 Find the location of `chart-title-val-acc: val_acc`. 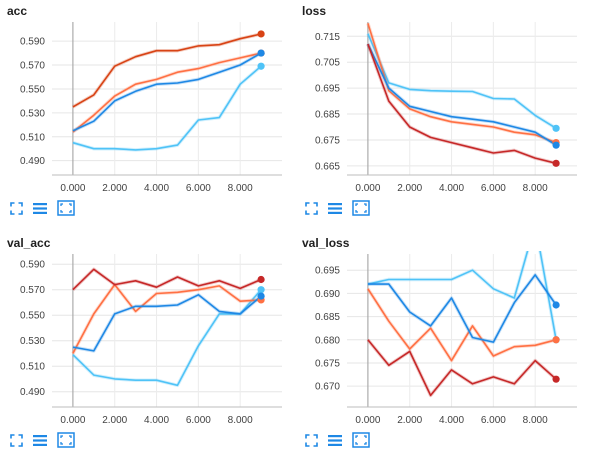

chart-title-val-acc: val_acc is located at coordinates (29, 243).